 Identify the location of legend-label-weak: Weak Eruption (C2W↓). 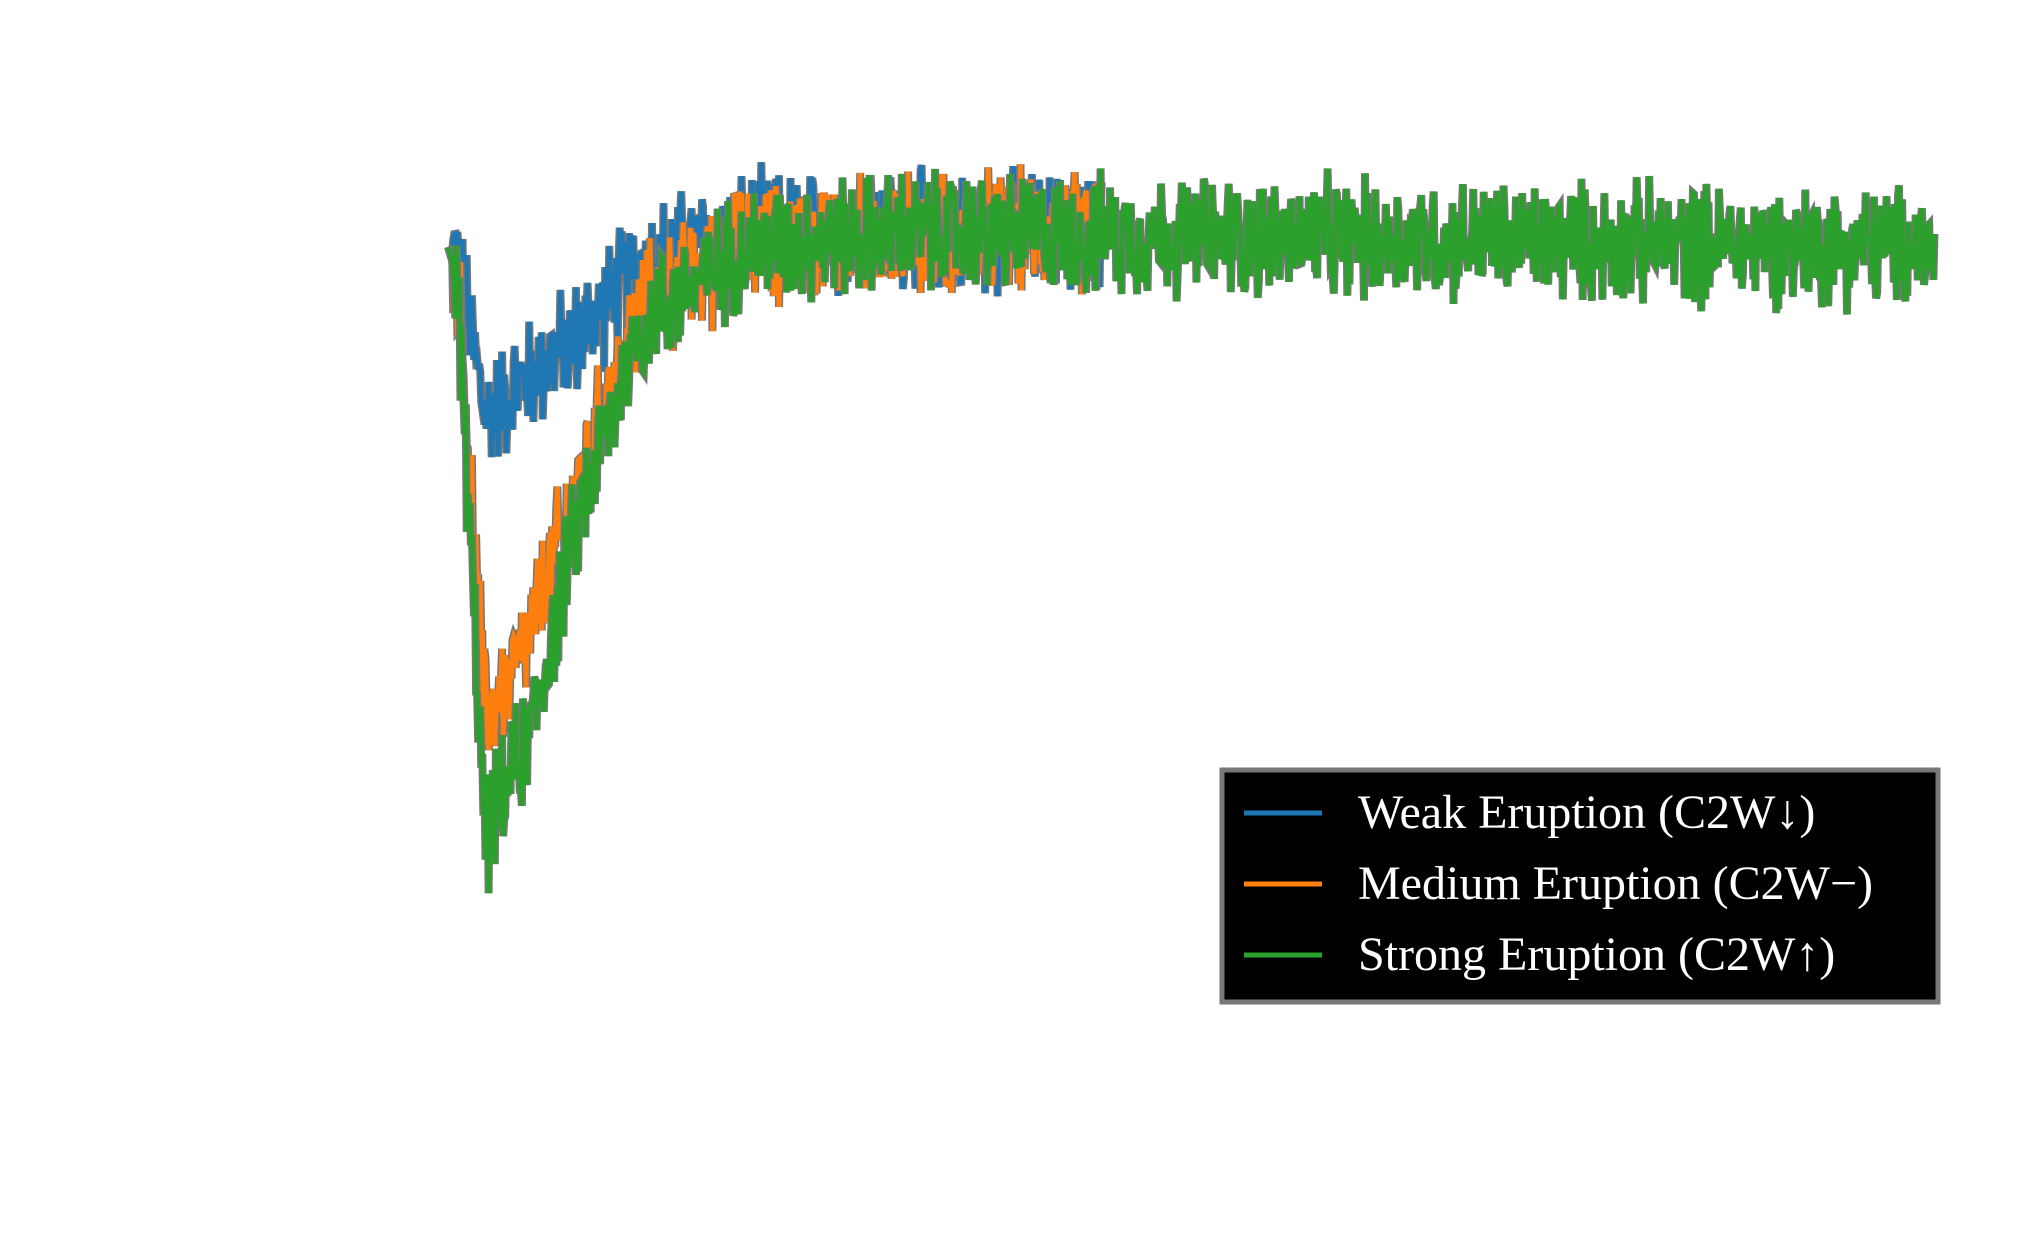
(1586, 812).